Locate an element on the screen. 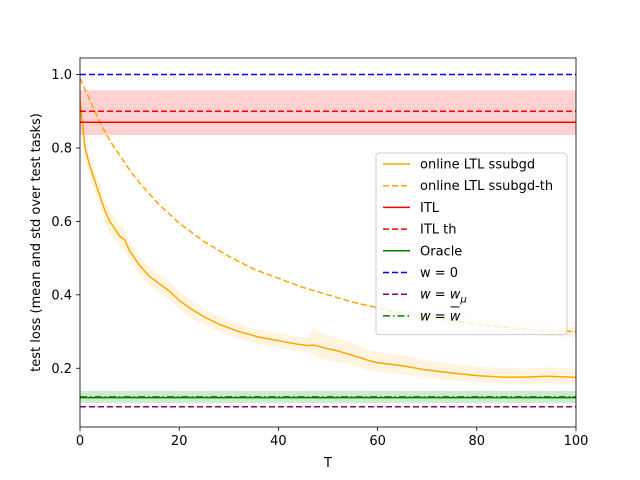  x-tick-label: 20 is located at coordinates (179, 441).